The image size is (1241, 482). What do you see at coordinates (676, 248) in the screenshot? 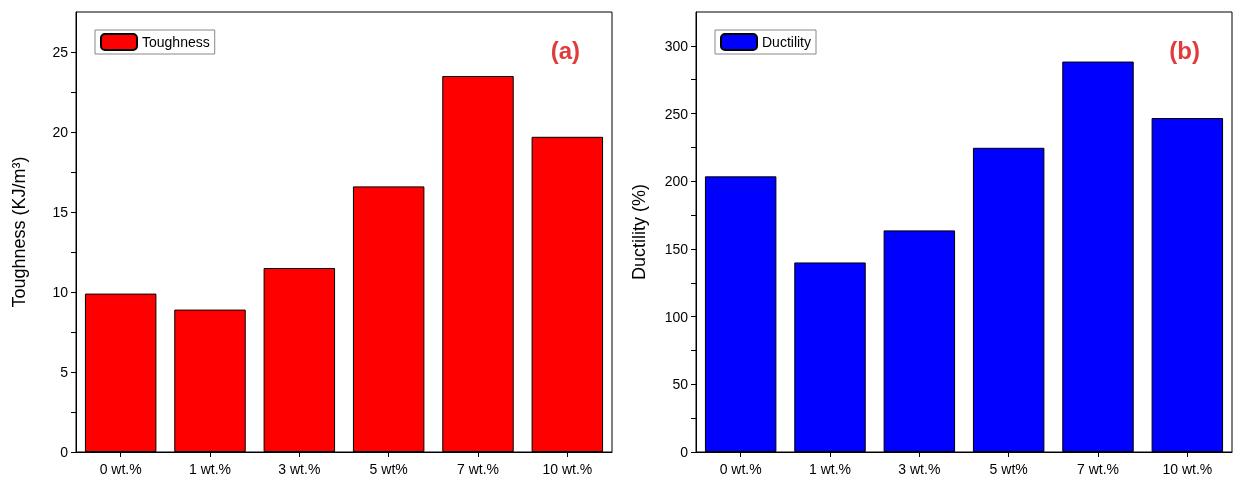
I see `y-tick-label: 150` at bounding box center [676, 248].